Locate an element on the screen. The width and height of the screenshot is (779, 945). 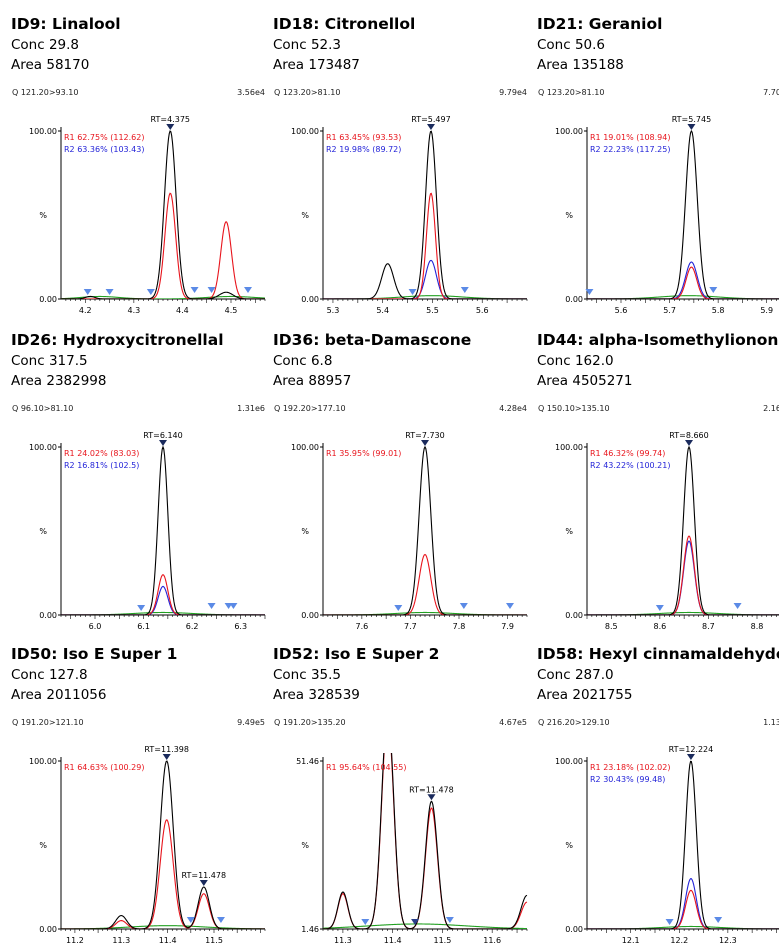
ion-ratio-label: R2 63.36% (103.43) is located at coordinates (104, 149).